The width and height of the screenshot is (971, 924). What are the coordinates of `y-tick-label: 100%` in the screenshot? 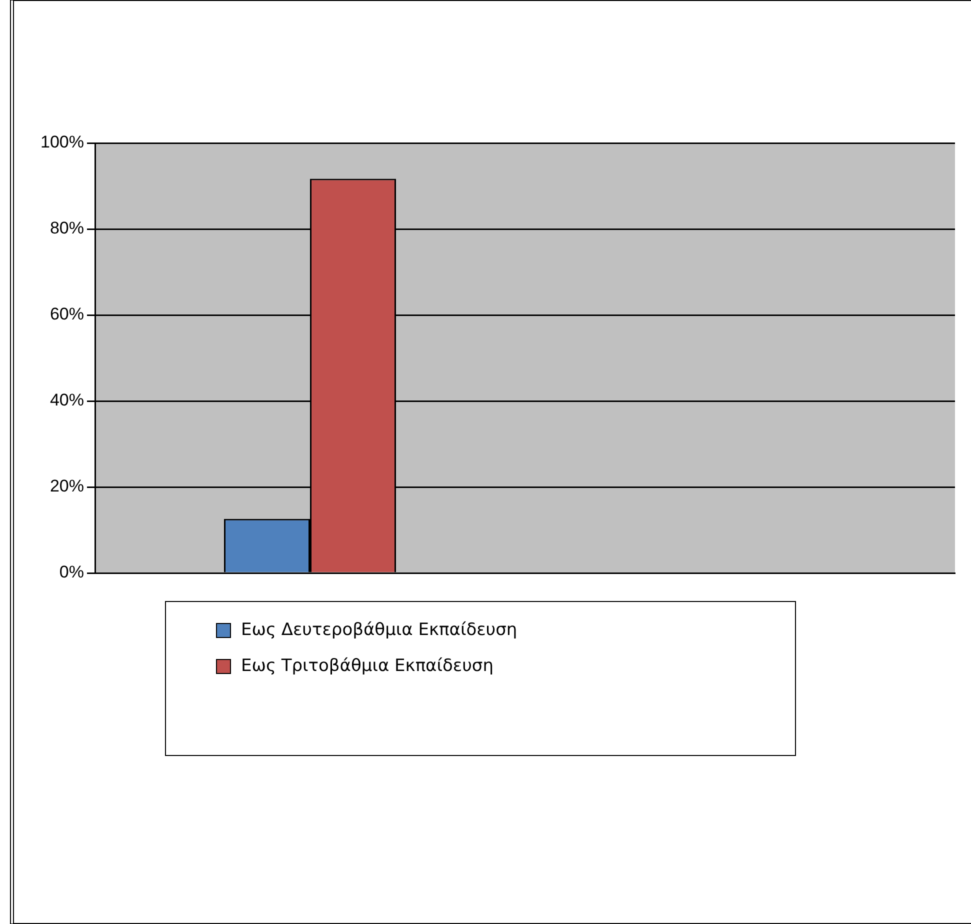 It's located at (62, 142).